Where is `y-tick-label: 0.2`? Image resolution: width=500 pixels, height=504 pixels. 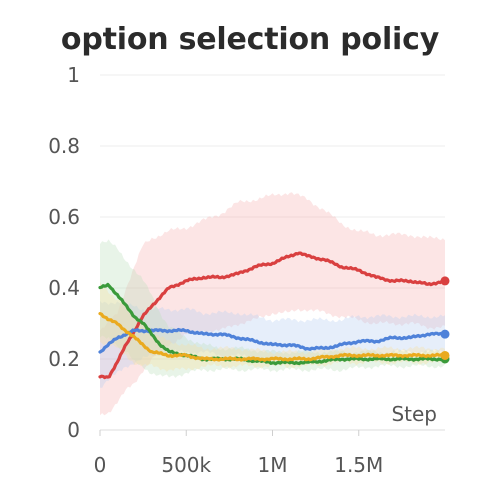 y-tick-label: 0.2 is located at coordinates (64, 359).